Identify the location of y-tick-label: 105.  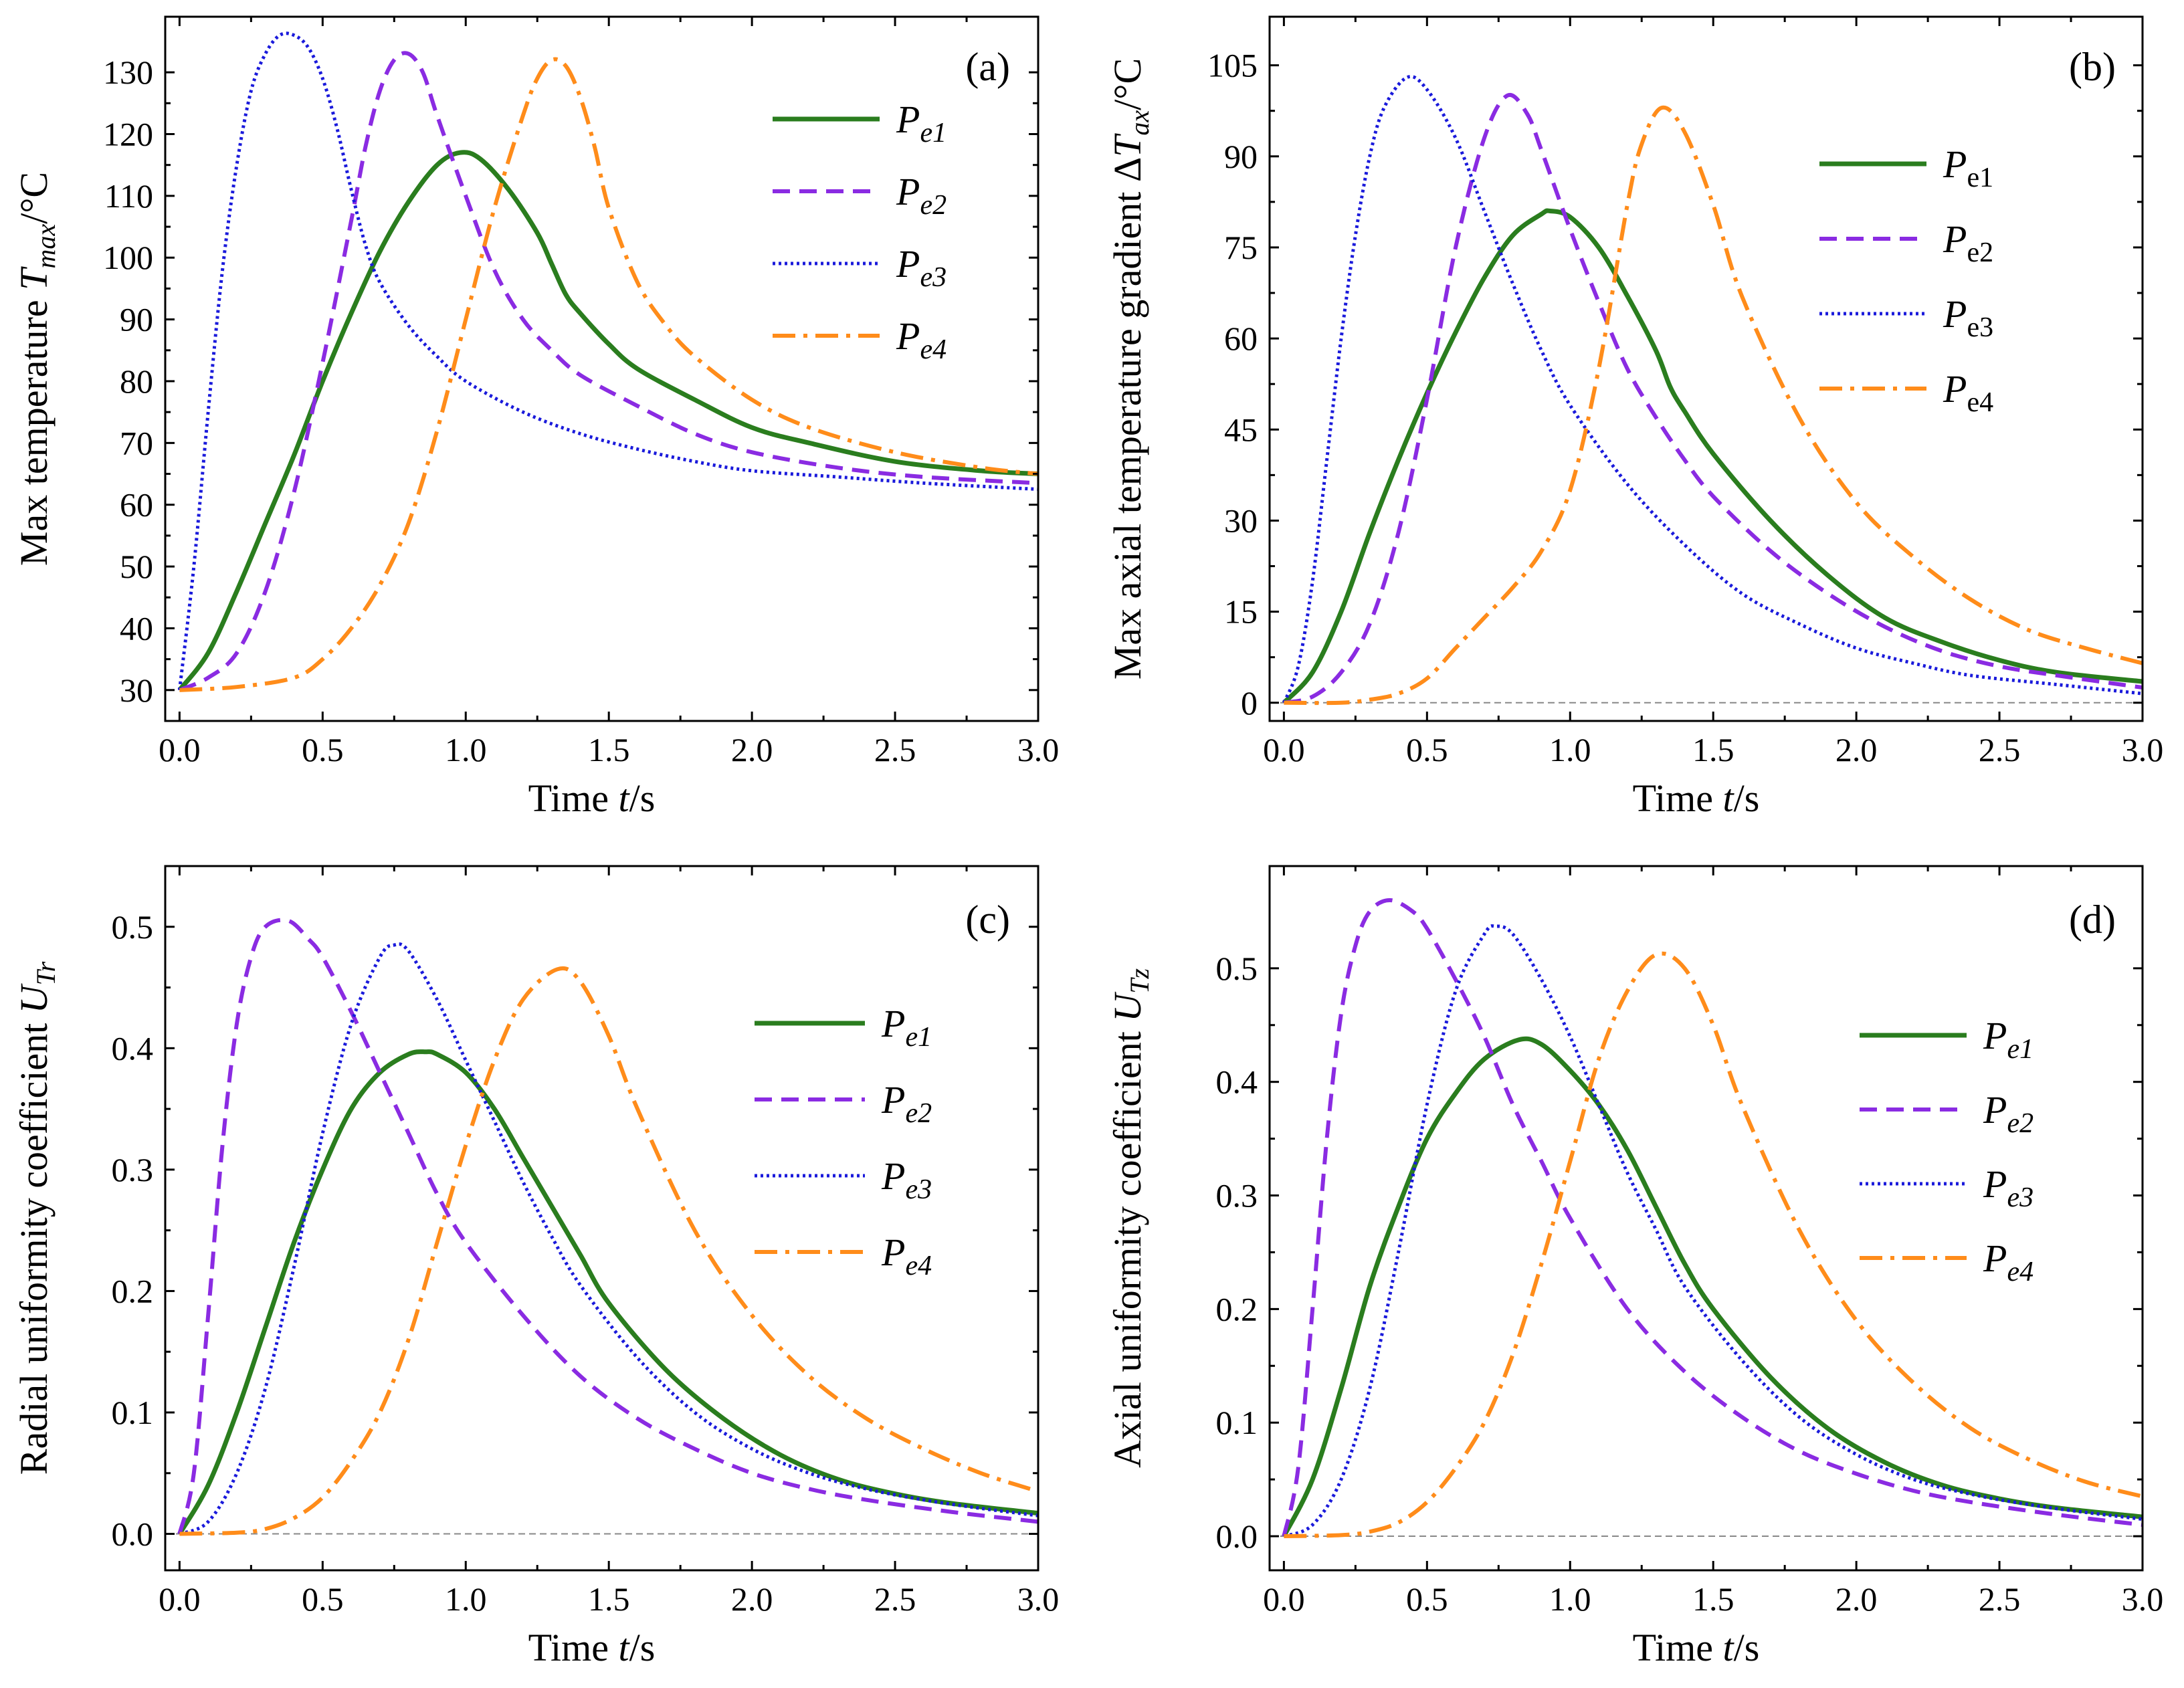
(1232, 65).